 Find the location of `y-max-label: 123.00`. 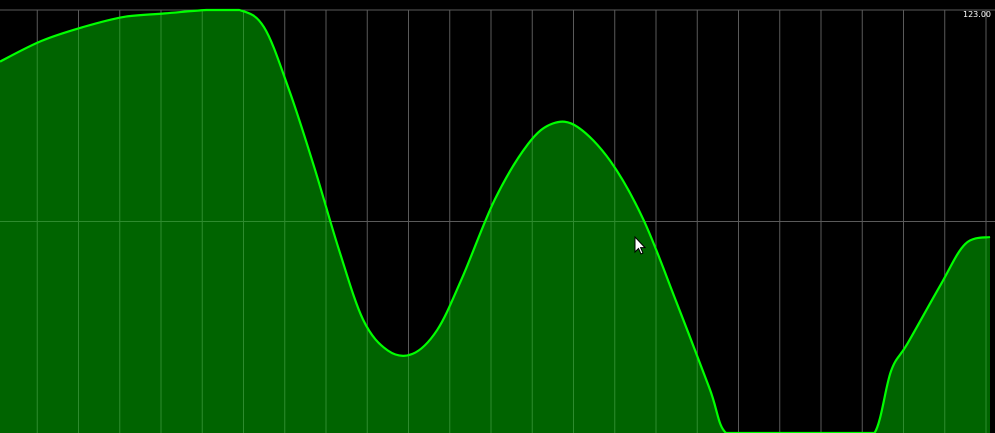

y-max-label: 123.00 is located at coordinates (977, 14).